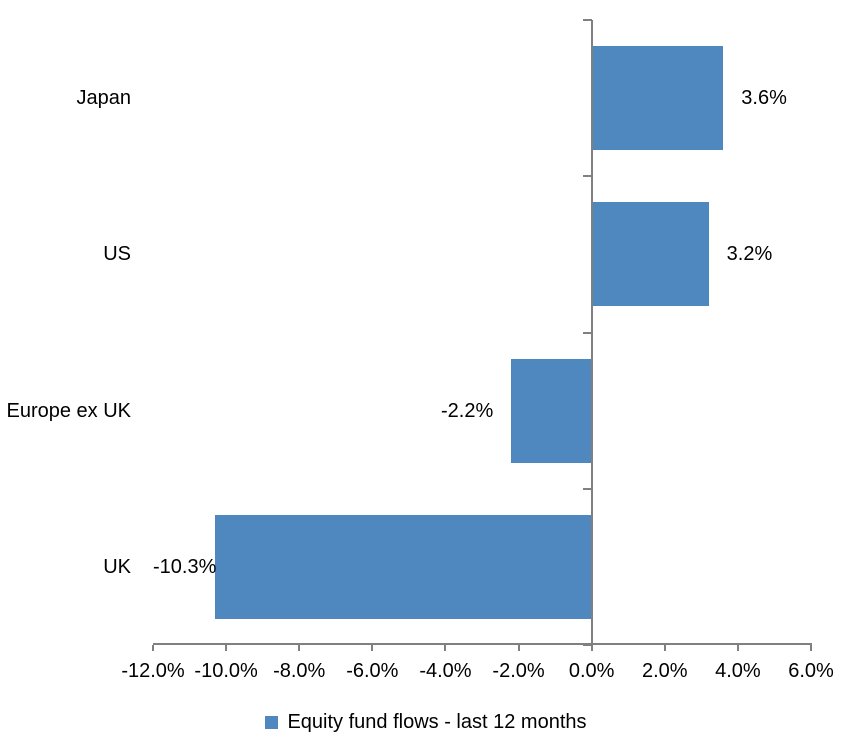  What do you see at coordinates (467, 410) in the screenshot?
I see `value-label-europe-ex-uk: -2.2%` at bounding box center [467, 410].